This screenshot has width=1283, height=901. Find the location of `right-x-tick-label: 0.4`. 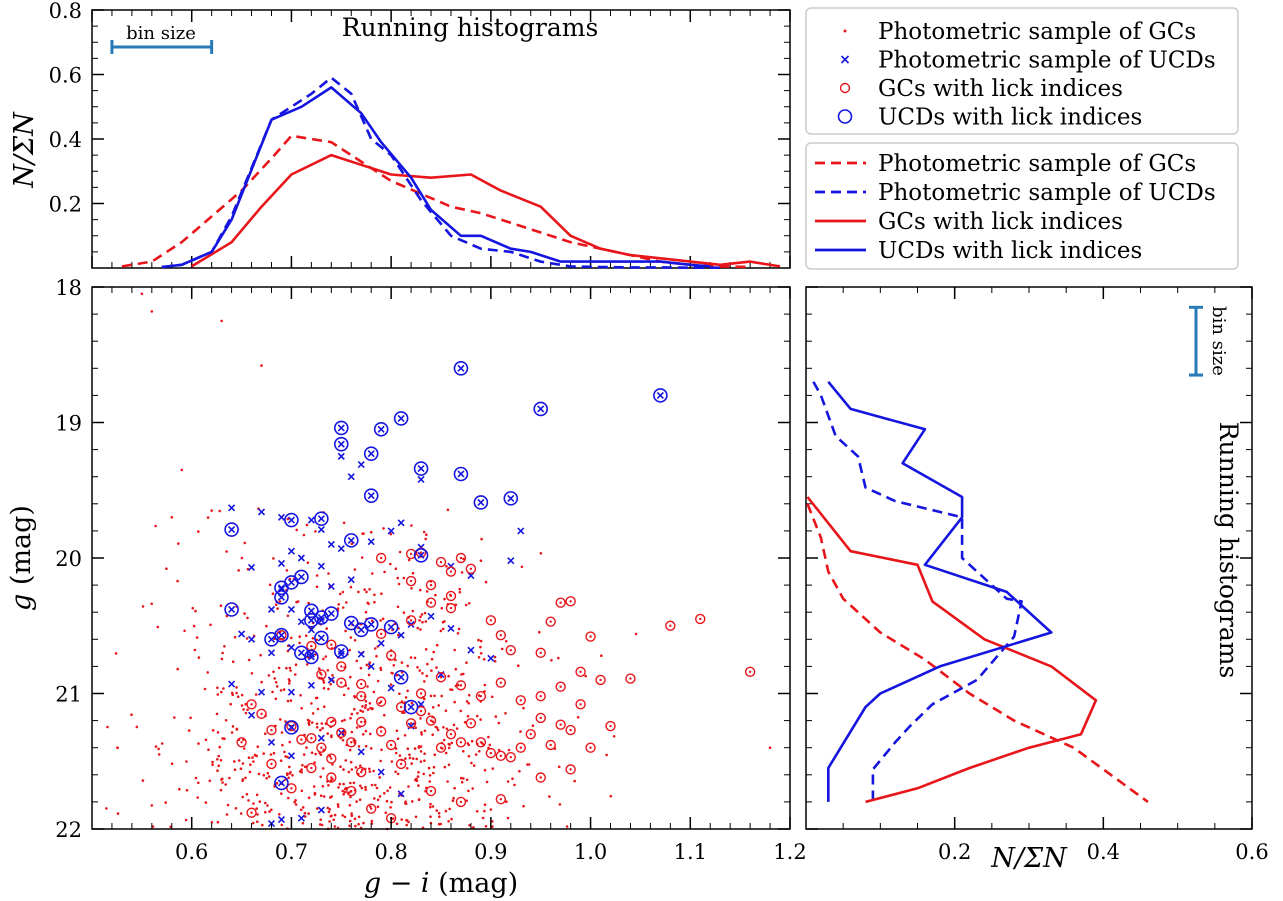

right-x-tick-label: 0.4 is located at coordinates (1103, 852).